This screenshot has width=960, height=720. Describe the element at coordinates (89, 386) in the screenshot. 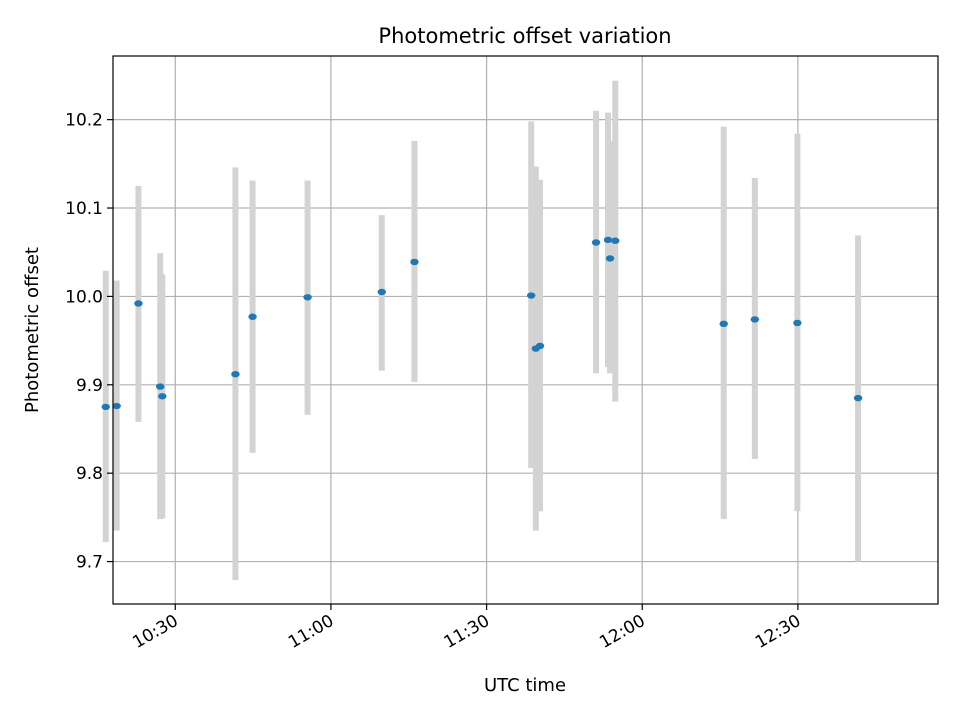

I see `y-tick-label: 9.9` at that location.